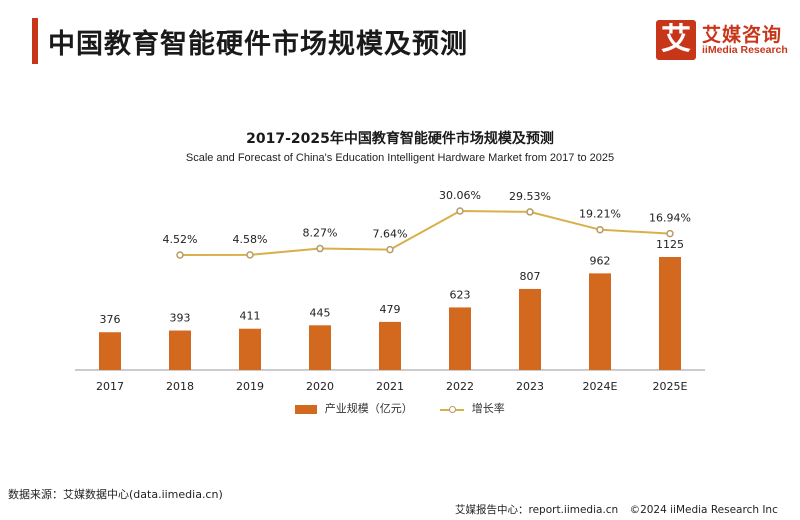 The image size is (800, 520). I want to click on growth-point-2022, so click(460, 211).